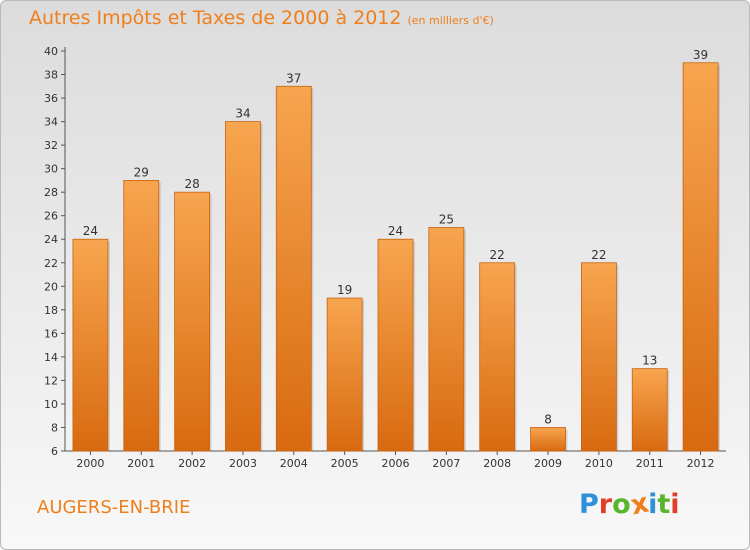 This screenshot has width=750, height=550. What do you see at coordinates (497, 463) in the screenshot?
I see `x-tick-label: 2008` at bounding box center [497, 463].